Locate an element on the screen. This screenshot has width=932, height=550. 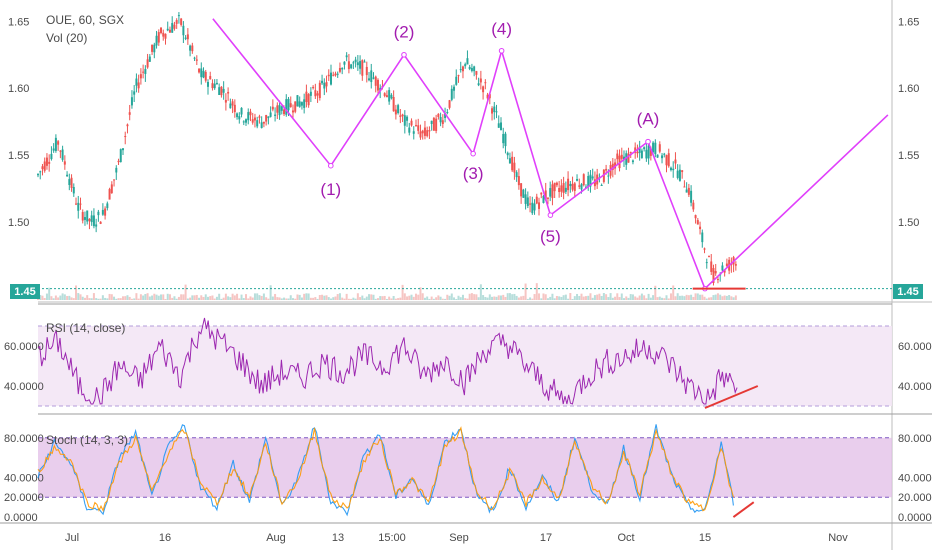
stoch-title: Stoch (14, 3, 3) is located at coordinates (87, 440).